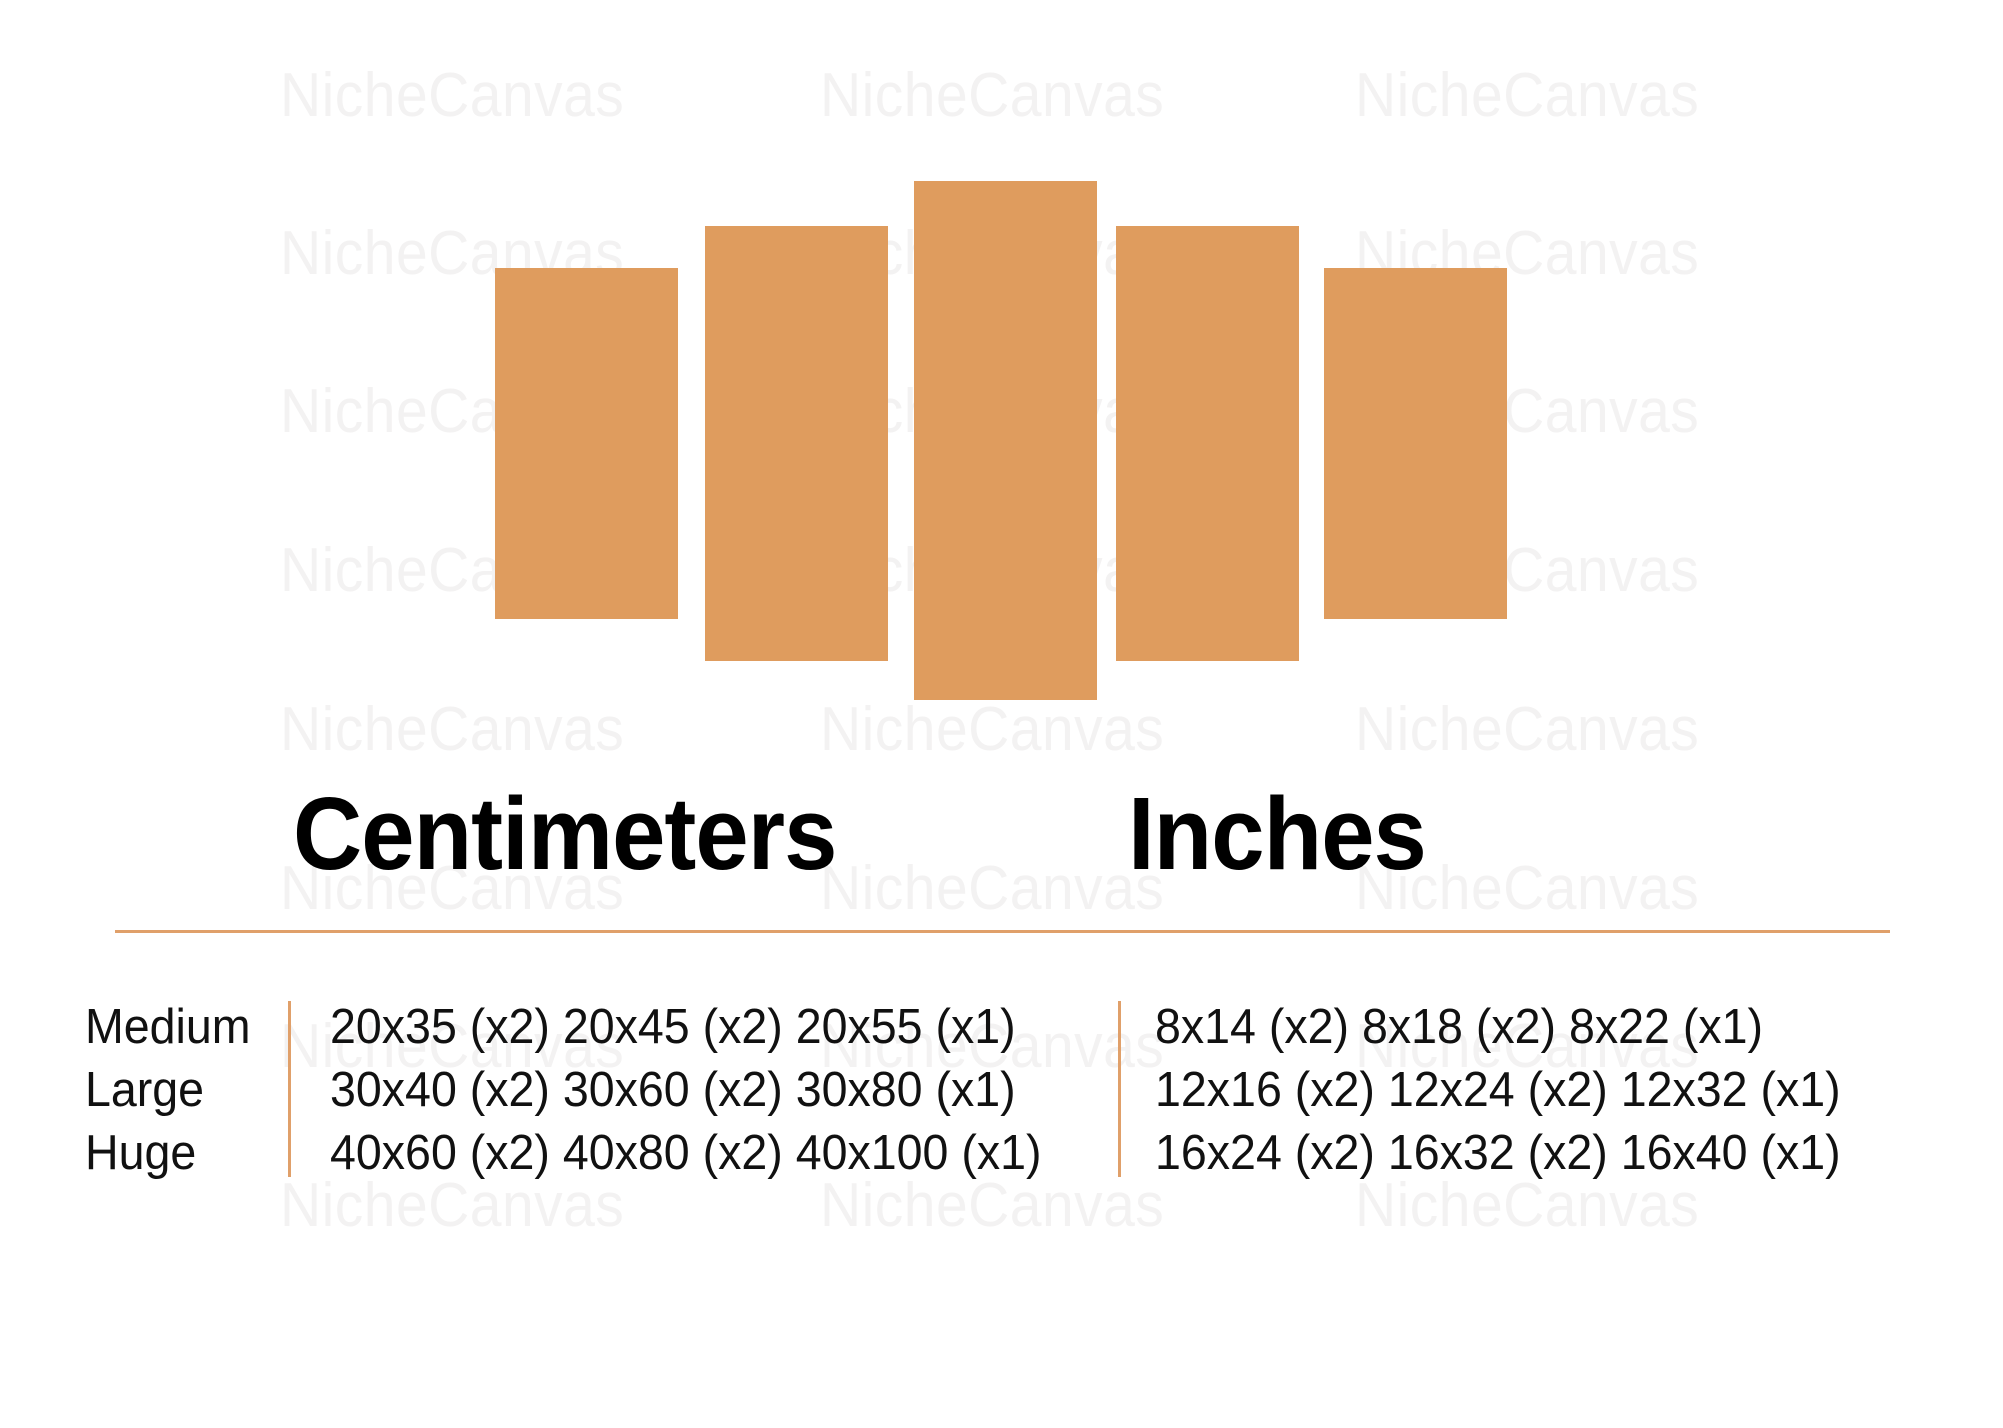 Image resolution: width=2003 pixels, height=1428 pixels. I want to click on horizontal-divider, so click(1002, 931).